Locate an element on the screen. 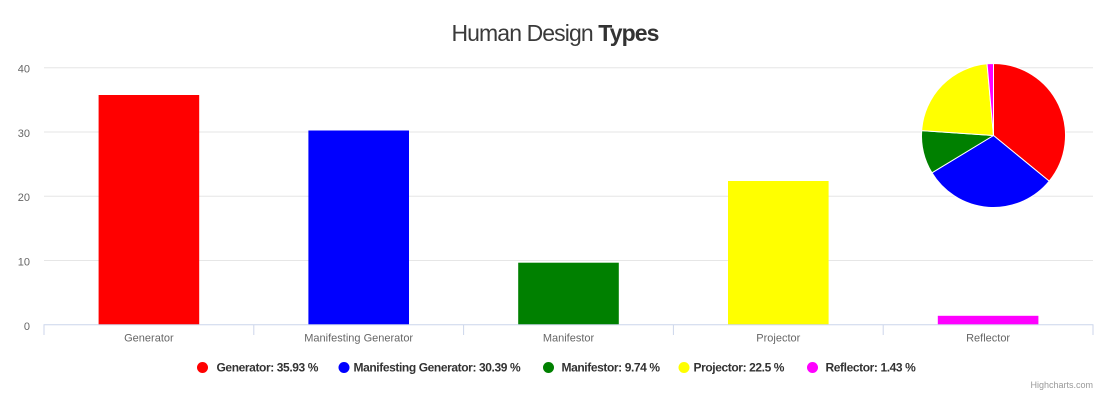 This screenshot has height=418, width=1100. svg-text: Generator is located at coordinates (149, 339).